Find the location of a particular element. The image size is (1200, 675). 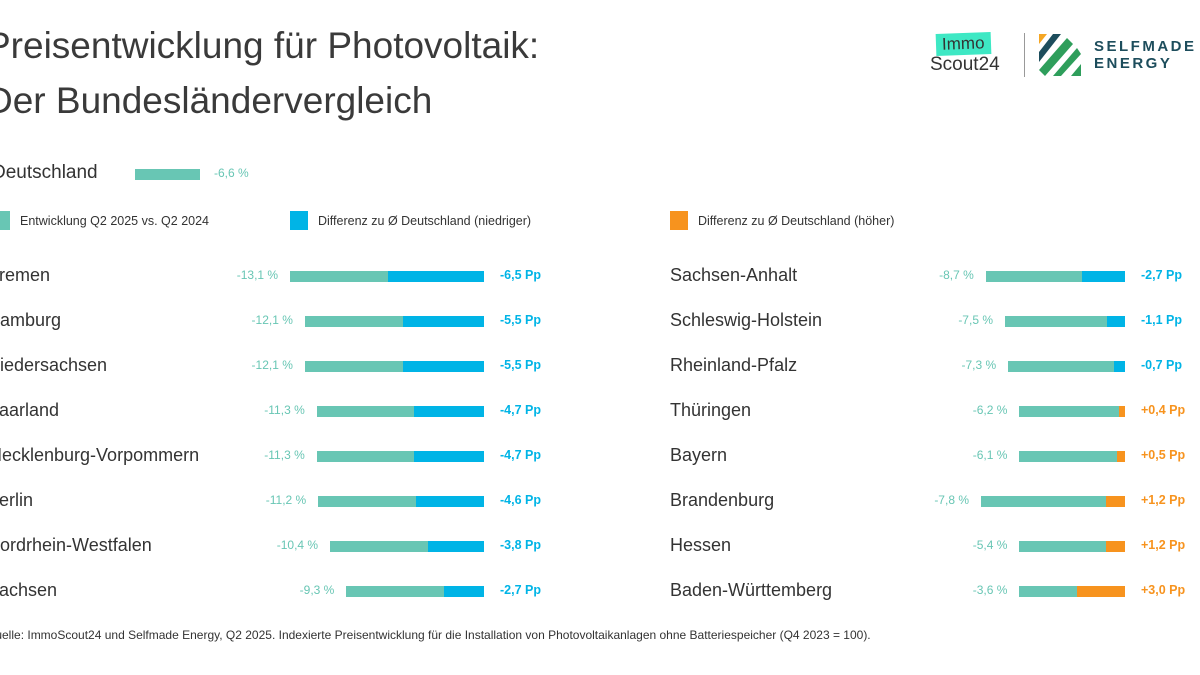

state-name: Thüringen is located at coordinates (711, 410).